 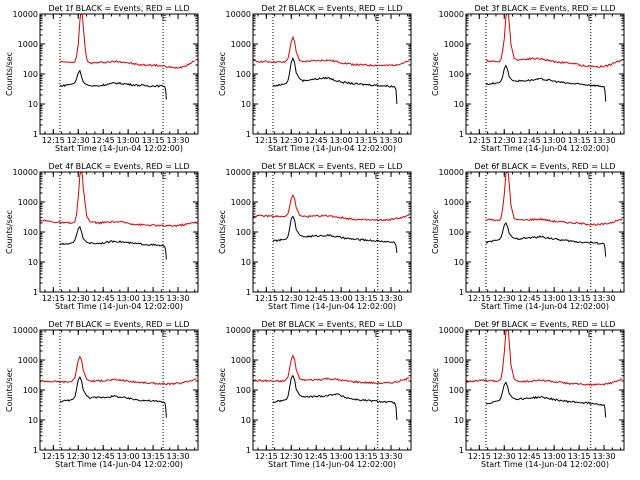 What do you see at coordinates (331, 8) in the screenshot?
I see `panel-title: Det 2f BLACK = Events, RED = LLD` at bounding box center [331, 8].